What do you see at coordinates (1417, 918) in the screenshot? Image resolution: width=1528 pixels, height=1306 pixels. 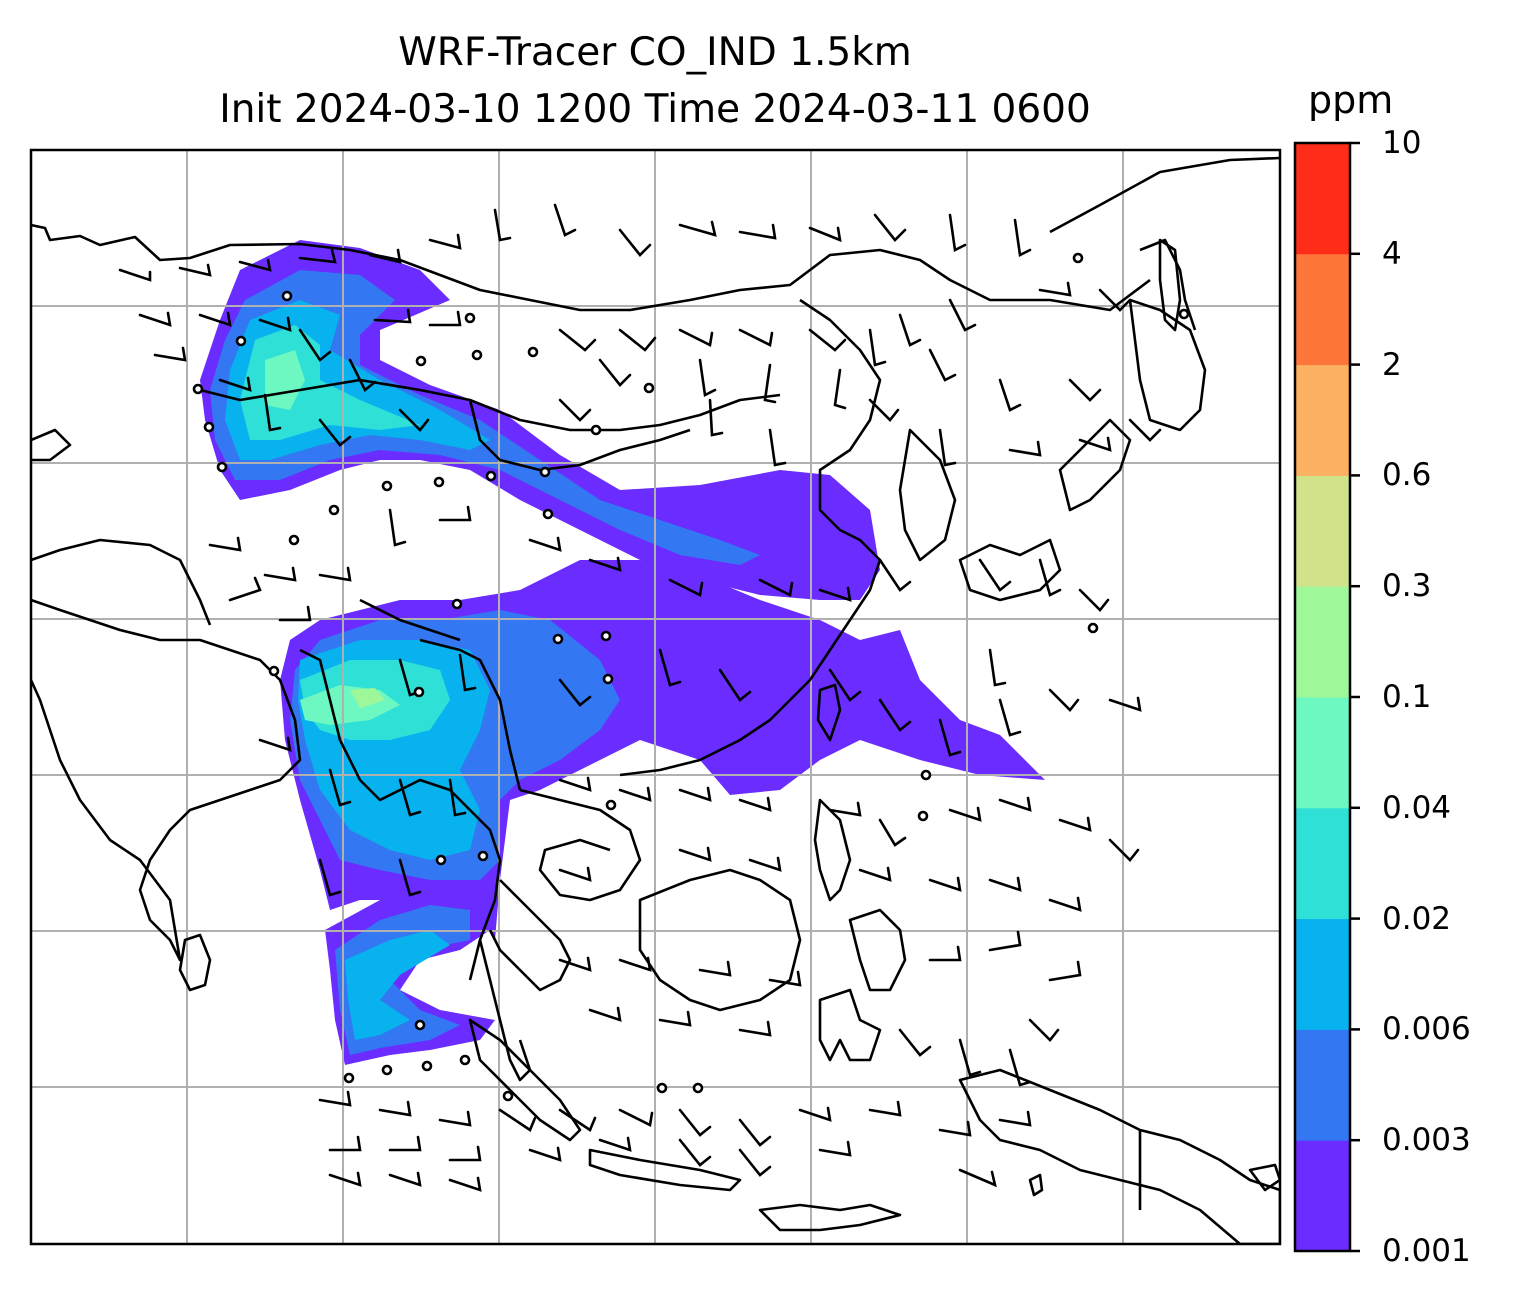 I see `colorbar-tick-label: 0.02` at bounding box center [1417, 918].